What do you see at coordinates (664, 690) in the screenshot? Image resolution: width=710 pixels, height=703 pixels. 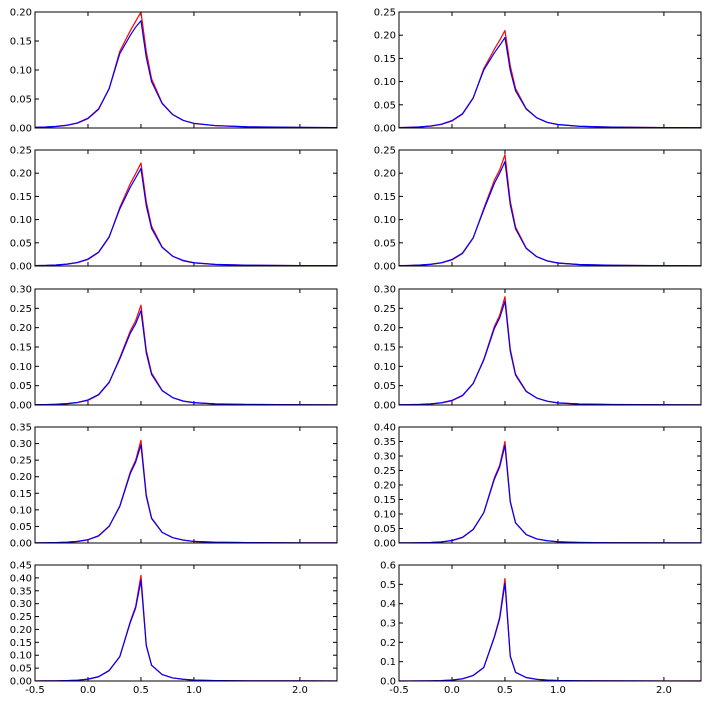 I see `x-tick-label: 2.0` at bounding box center [664, 690].